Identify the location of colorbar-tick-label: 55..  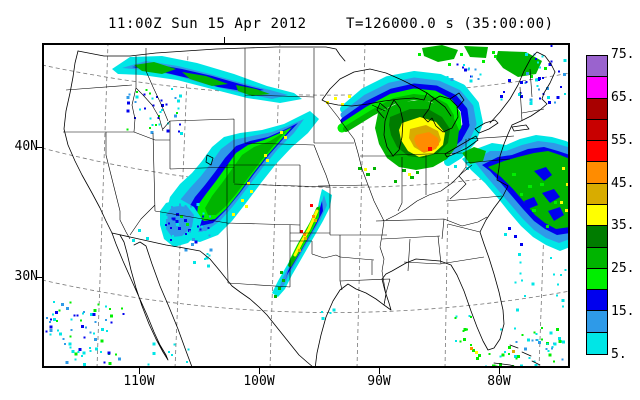
(623, 140).